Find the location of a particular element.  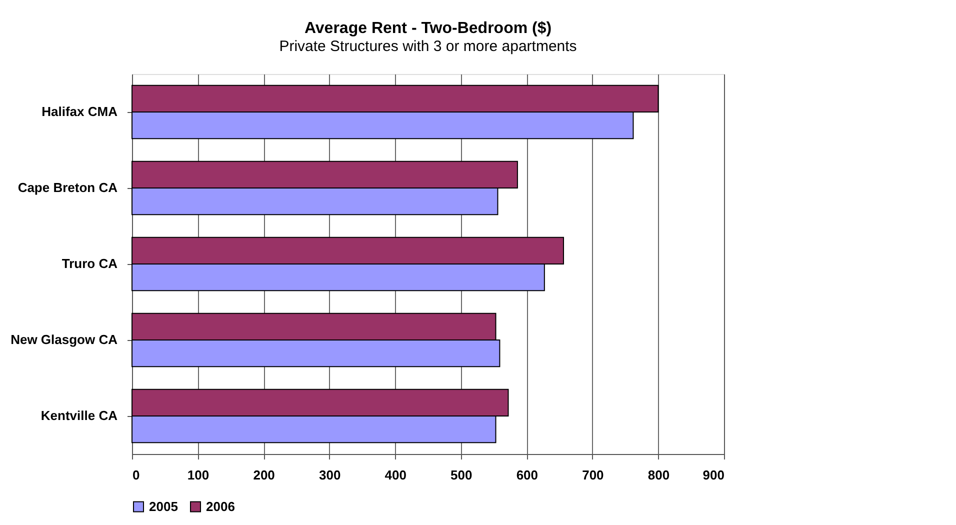

x-tick-label: 400 is located at coordinates (395, 475).